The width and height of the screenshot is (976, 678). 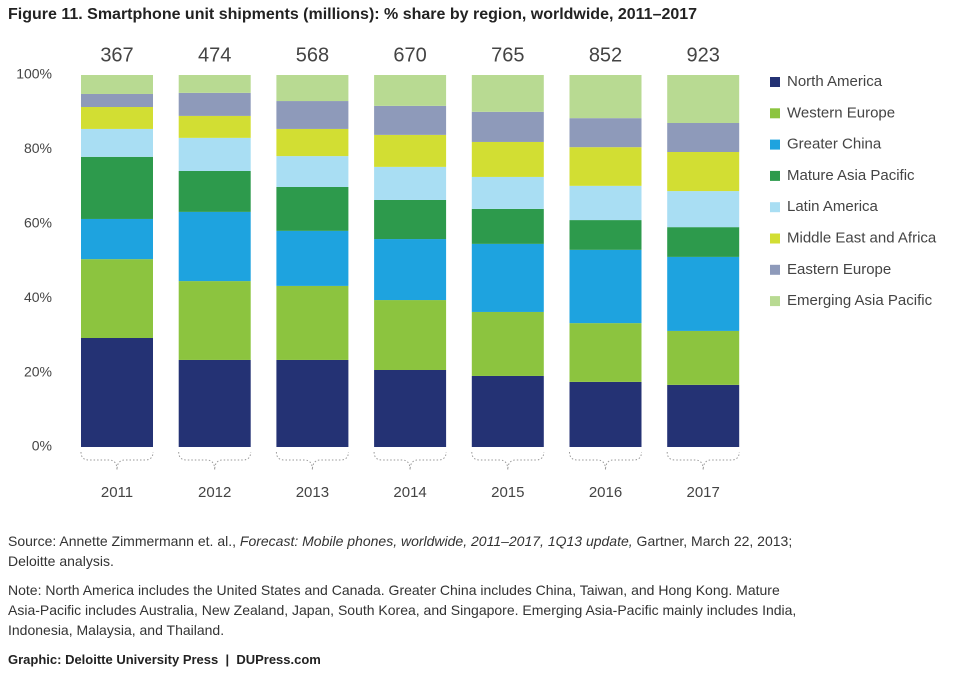 I want to click on y-tick-label: 80%, so click(x=38, y=148).